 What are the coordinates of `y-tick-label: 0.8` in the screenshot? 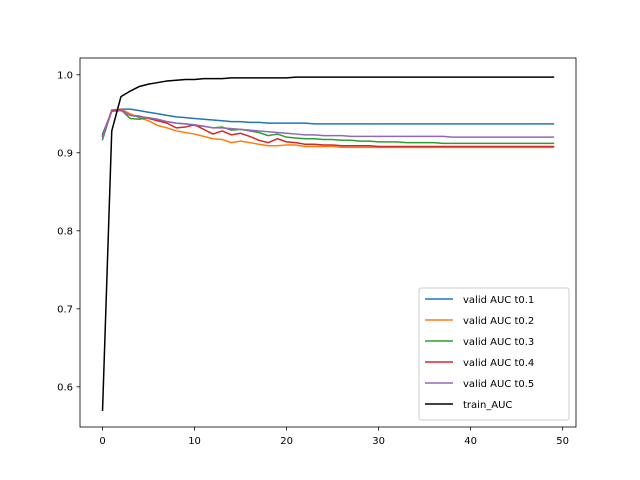 It's located at (65, 231).